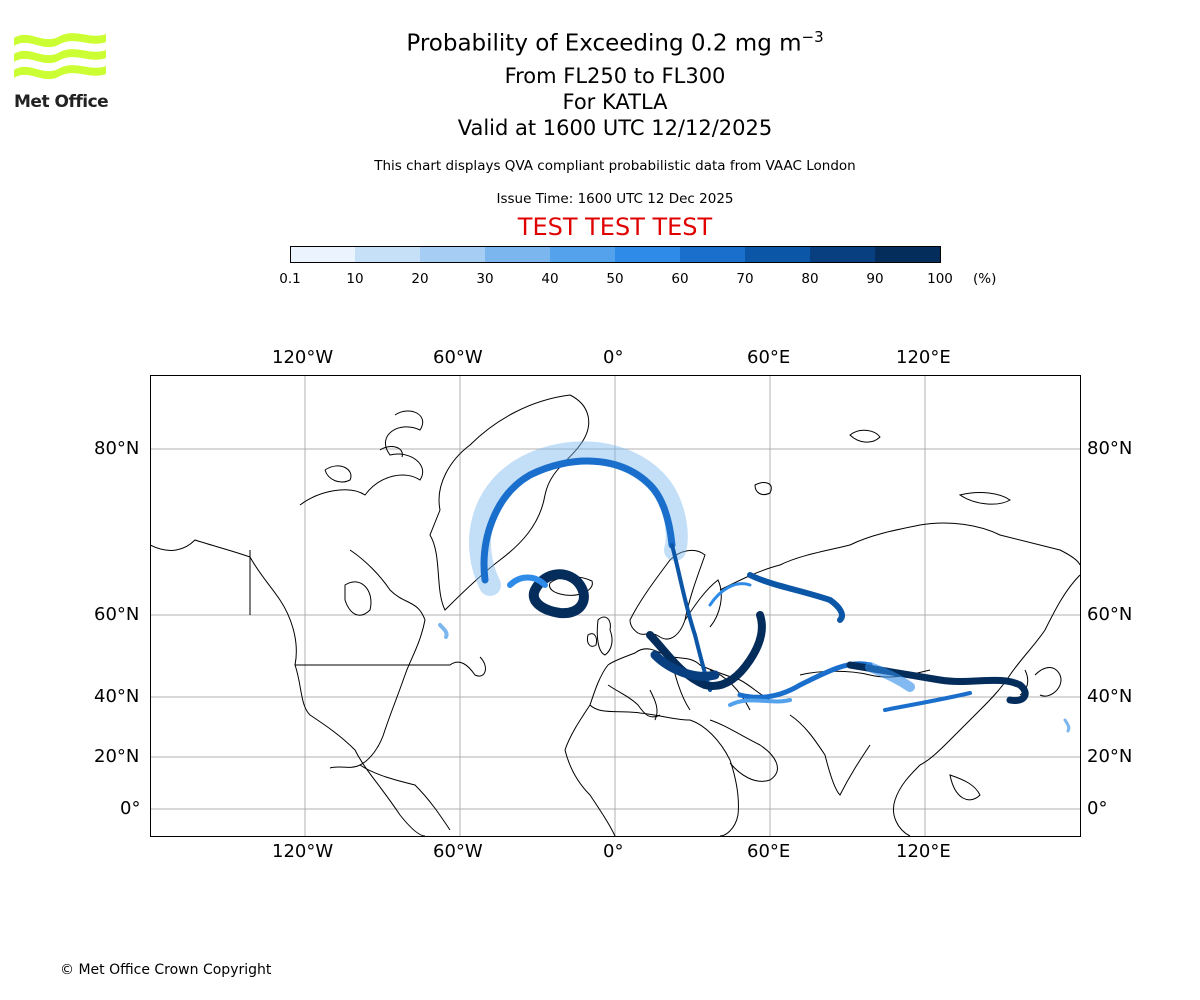 This screenshot has height=1000, width=1200. Describe the element at coordinates (458, 851) in the screenshot. I see `lon-label-bottom-60w: 60°W` at that location.